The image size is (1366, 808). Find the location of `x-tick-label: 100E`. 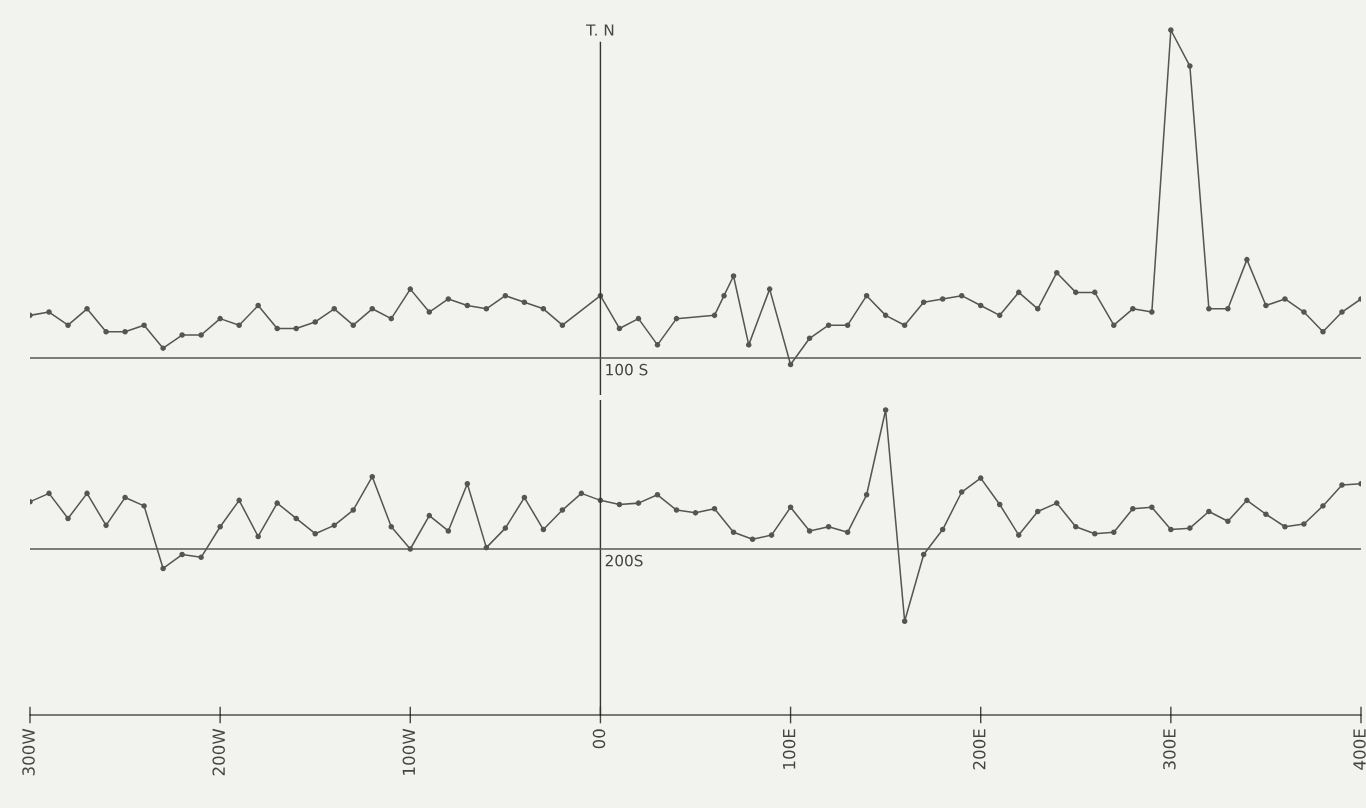

x-tick-label: 100E is located at coordinates (789, 749).